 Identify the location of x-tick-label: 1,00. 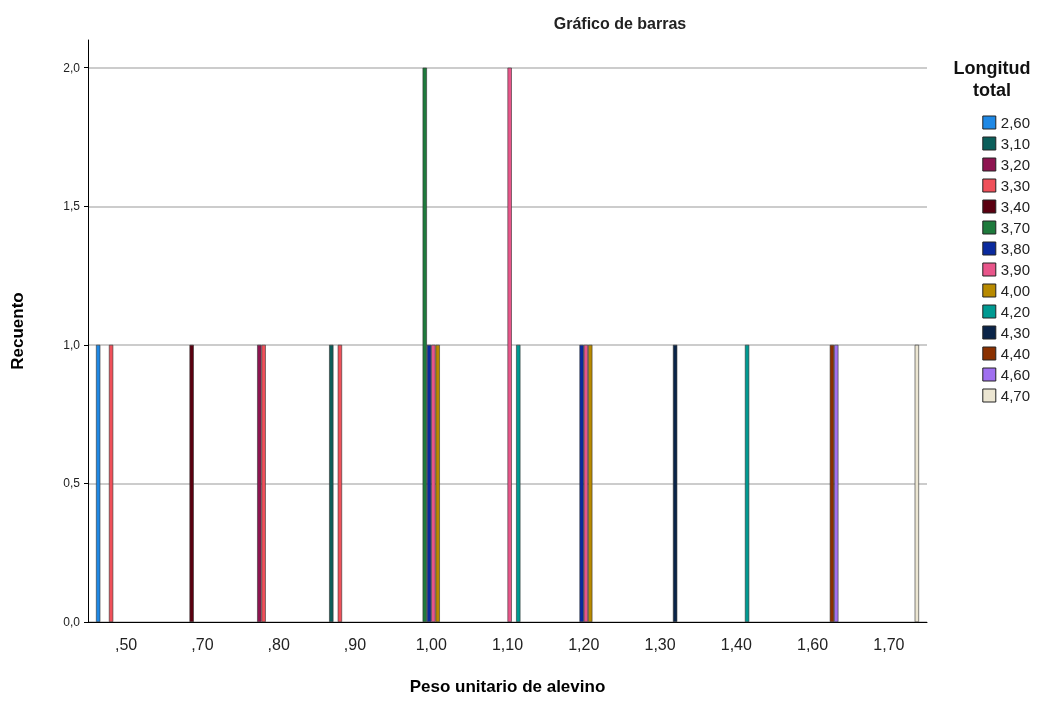
(431, 644).